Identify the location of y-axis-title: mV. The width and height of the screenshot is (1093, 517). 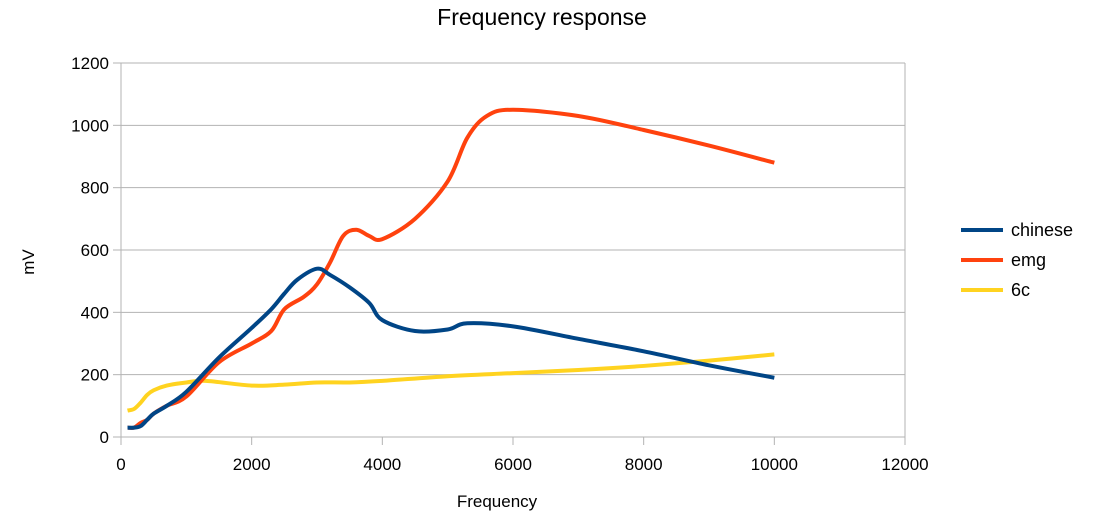
(28, 262).